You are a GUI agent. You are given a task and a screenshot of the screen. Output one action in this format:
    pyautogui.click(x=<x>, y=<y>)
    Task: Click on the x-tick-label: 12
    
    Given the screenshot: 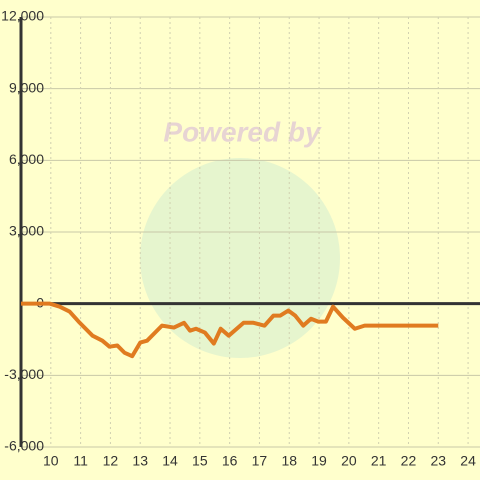 What is the action you would take?
    pyautogui.click(x=111, y=461)
    